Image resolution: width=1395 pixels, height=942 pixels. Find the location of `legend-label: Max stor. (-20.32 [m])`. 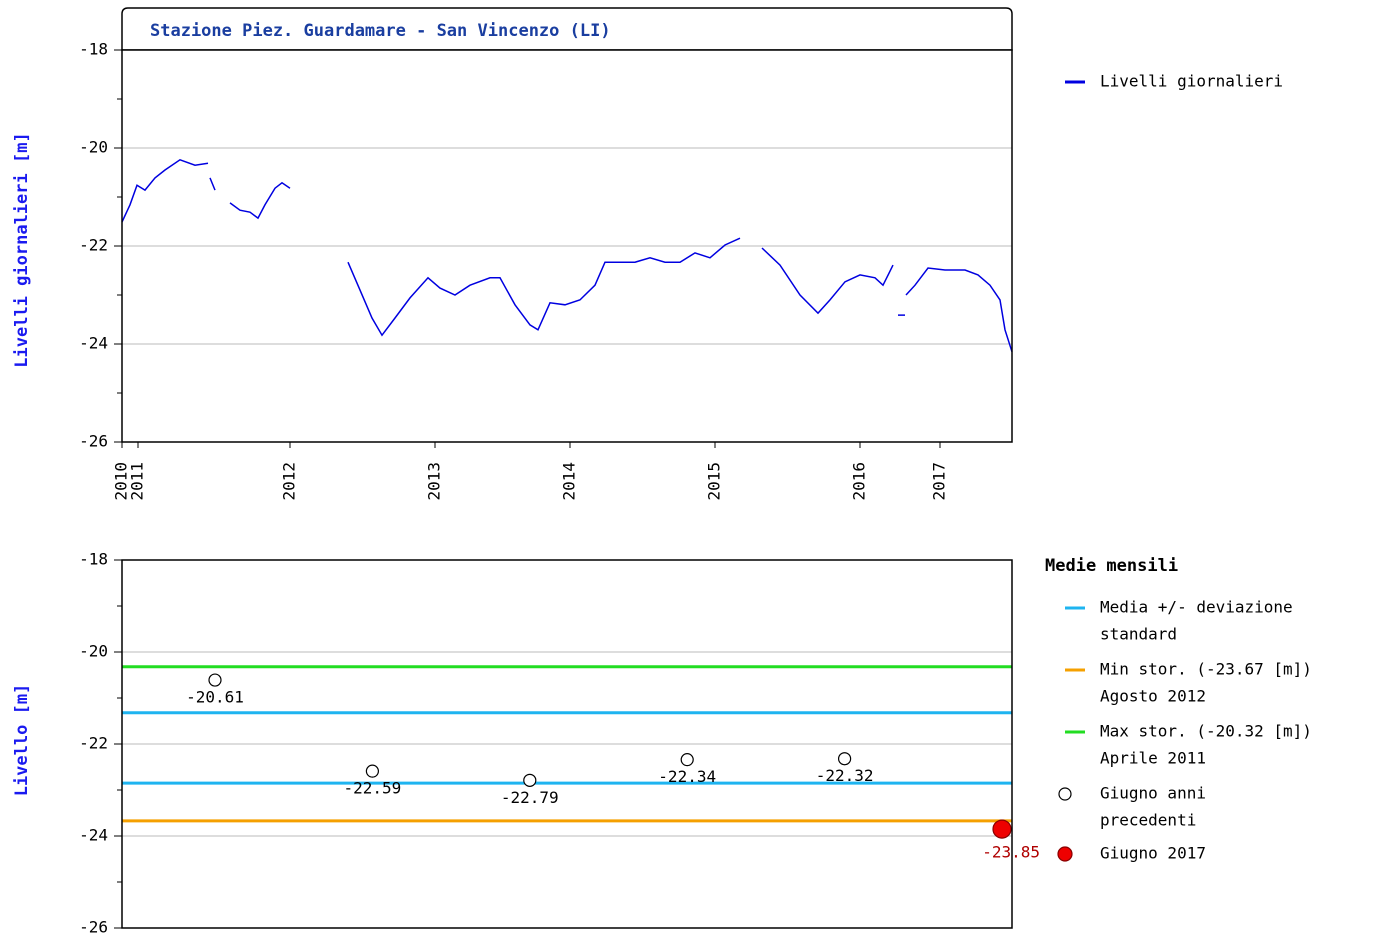

legend-label: Max stor. (-20.32 [m]) is located at coordinates (1206, 731).